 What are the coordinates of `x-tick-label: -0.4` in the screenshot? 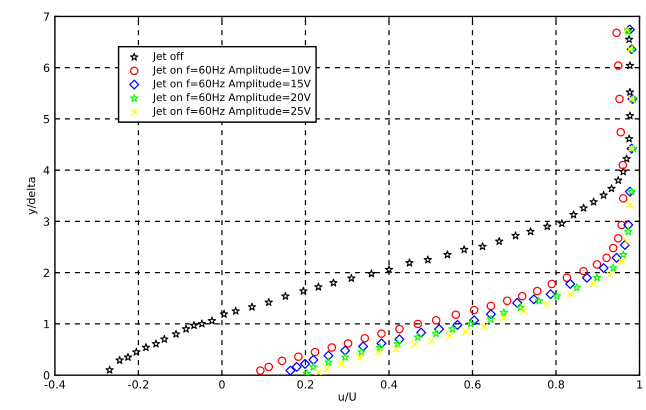 It's located at (55, 384).